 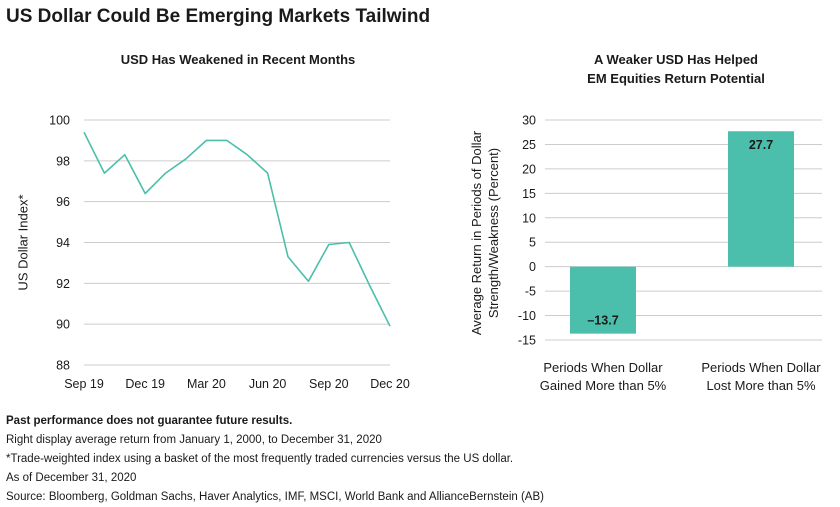 What do you see at coordinates (63, 325) in the screenshot?
I see `line-chart-ytick-label: 90` at bounding box center [63, 325].